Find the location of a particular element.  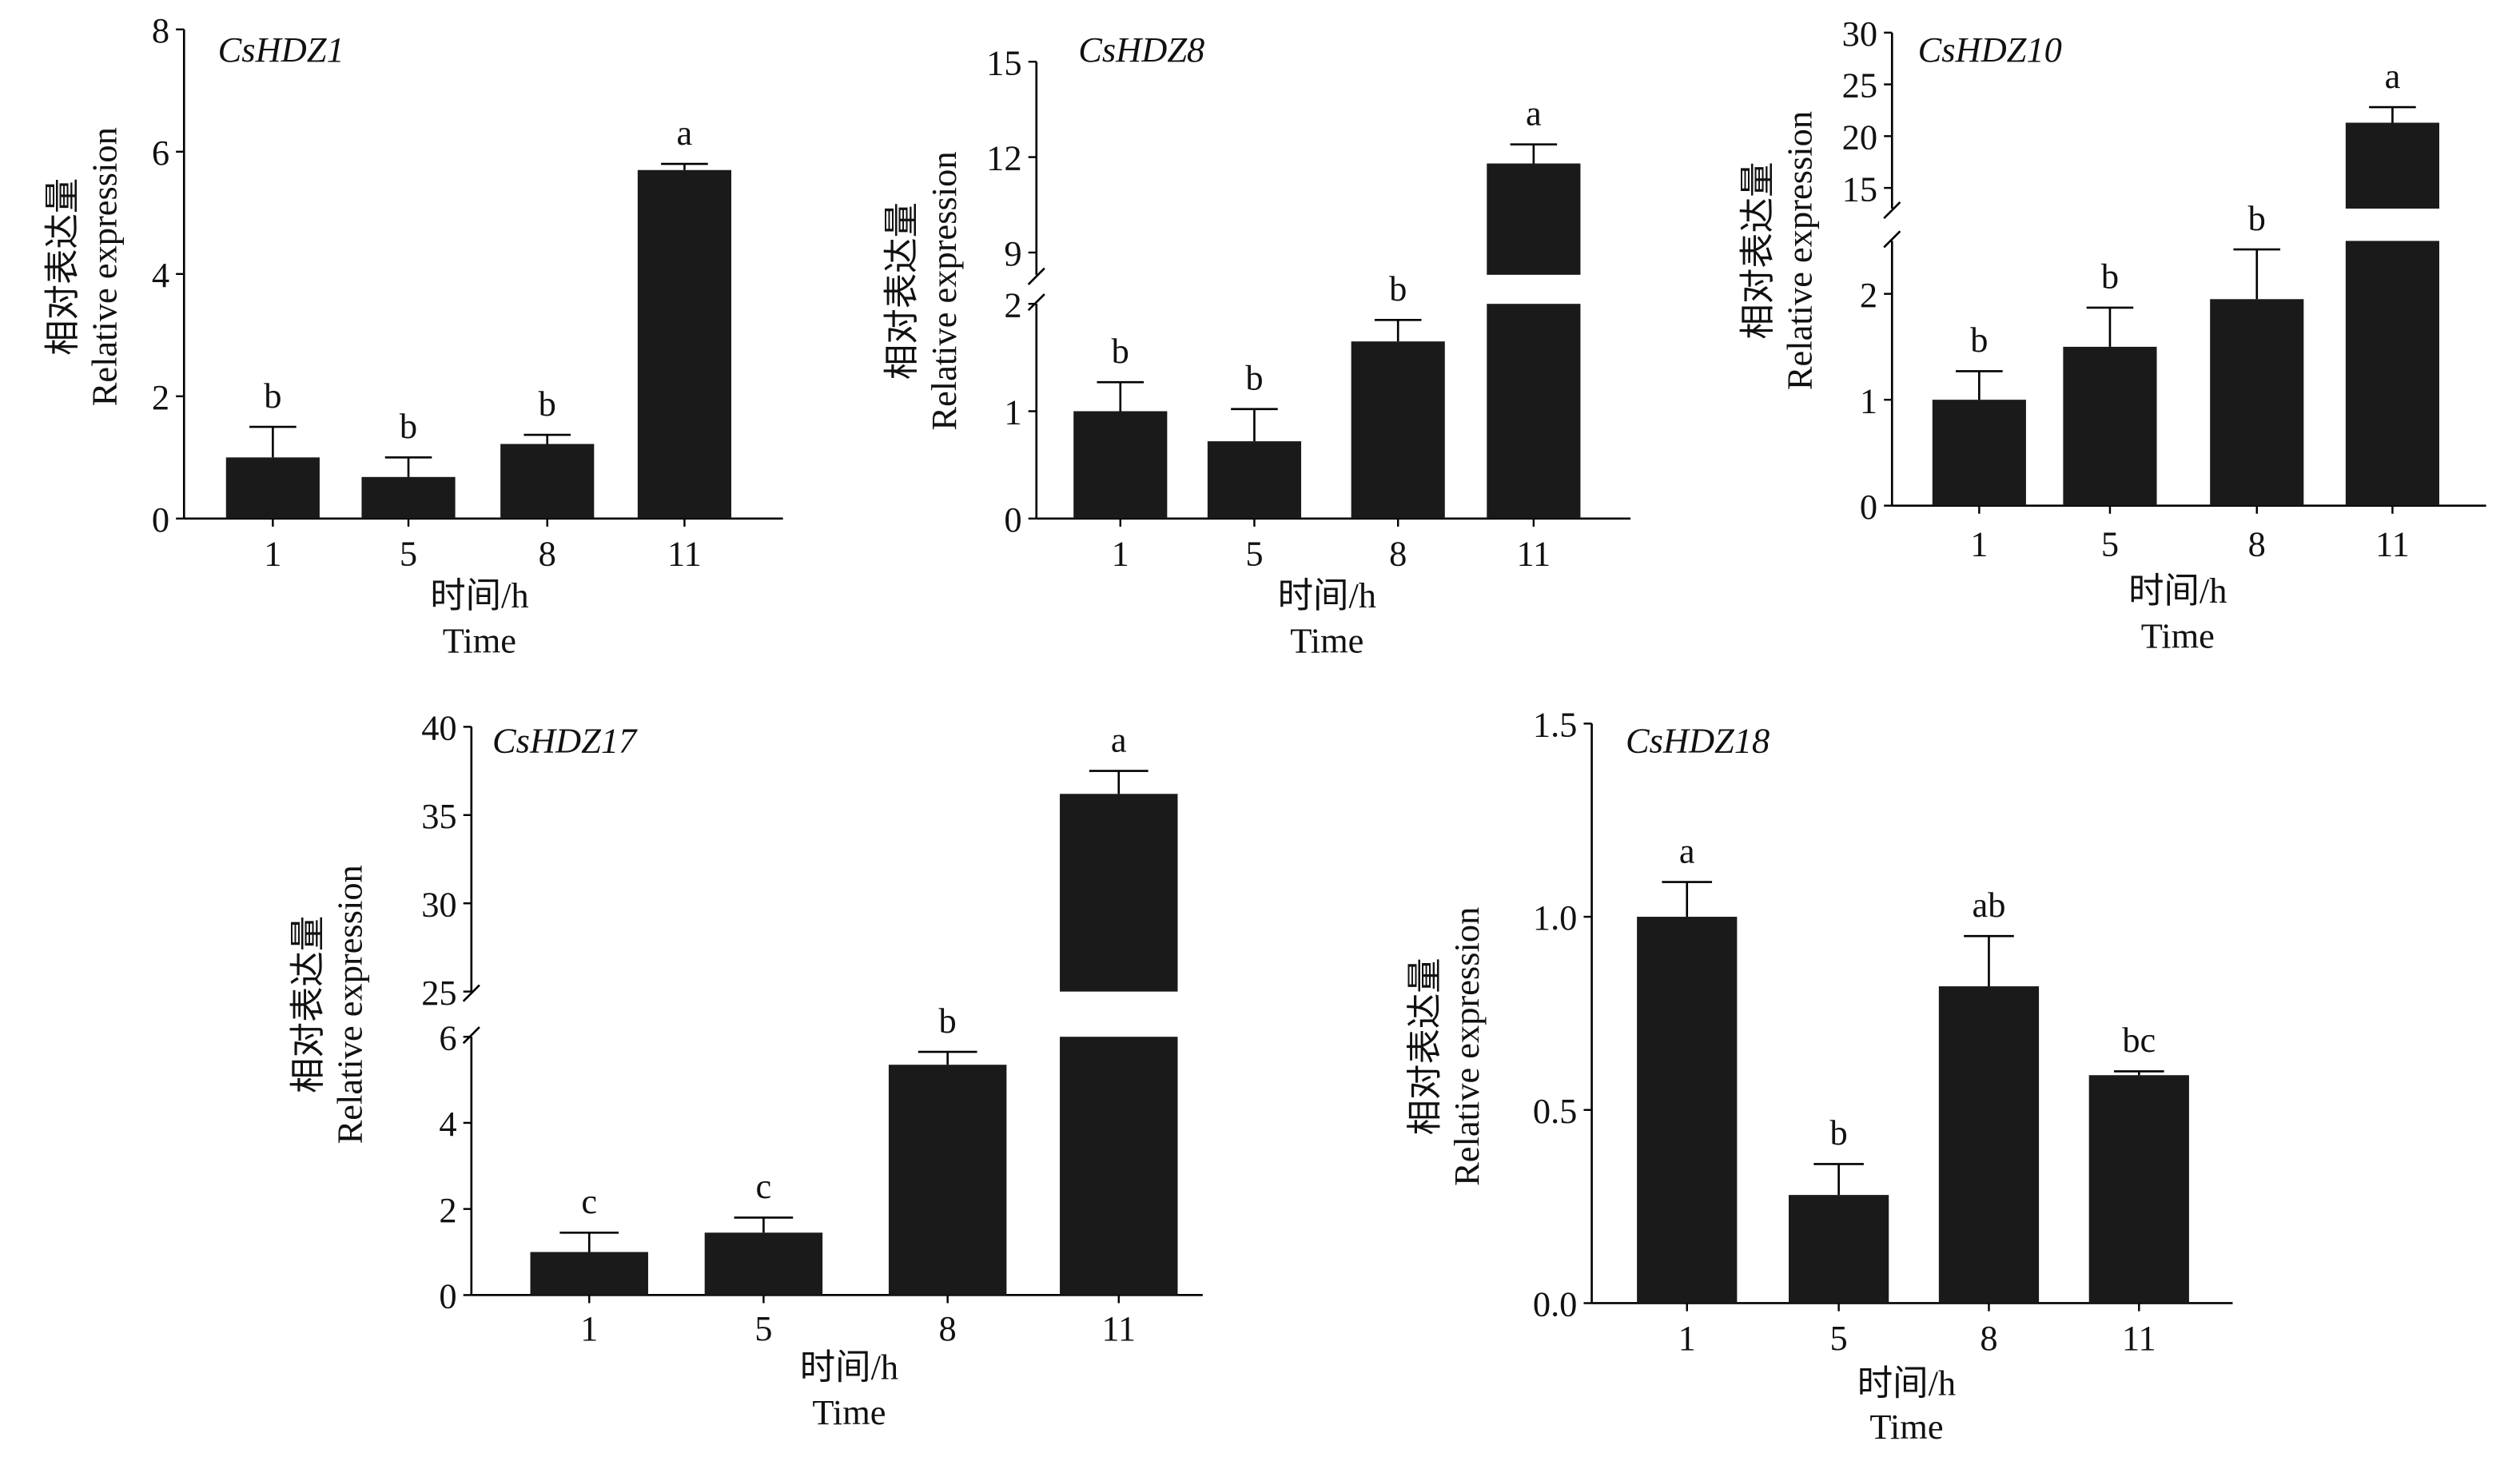

y-tick-label: 6 is located at coordinates (447, 1037).